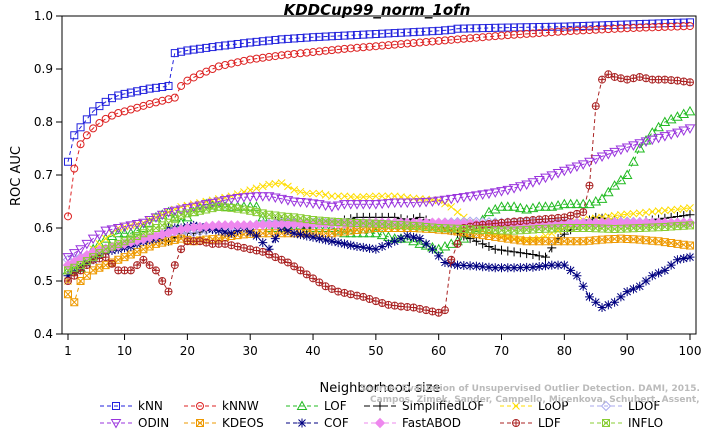  I want to click on x-tick-label: 30, so click(250, 351).